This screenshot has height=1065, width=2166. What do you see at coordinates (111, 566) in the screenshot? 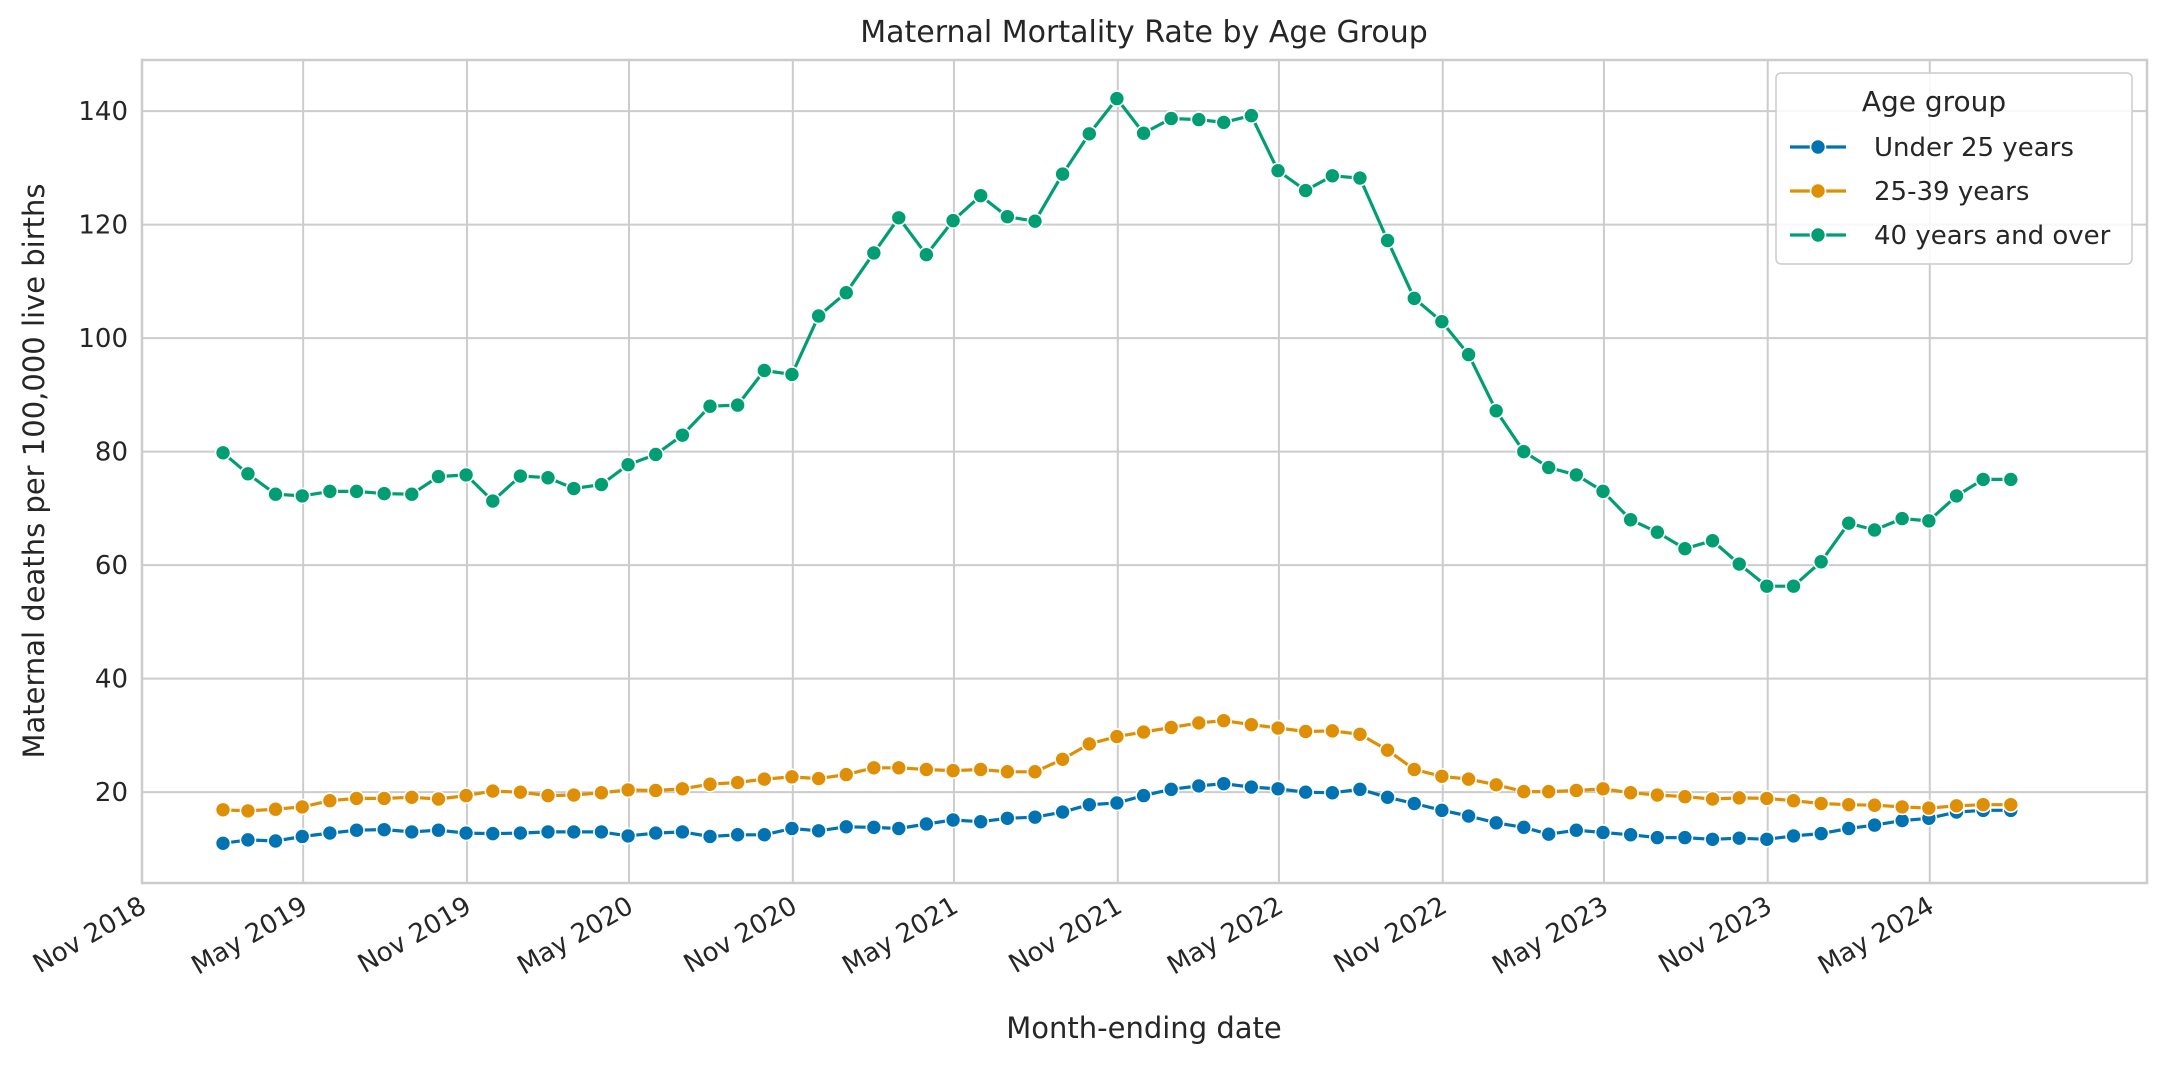
I see `y-tick-label: 60` at bounding box center [111, 566].